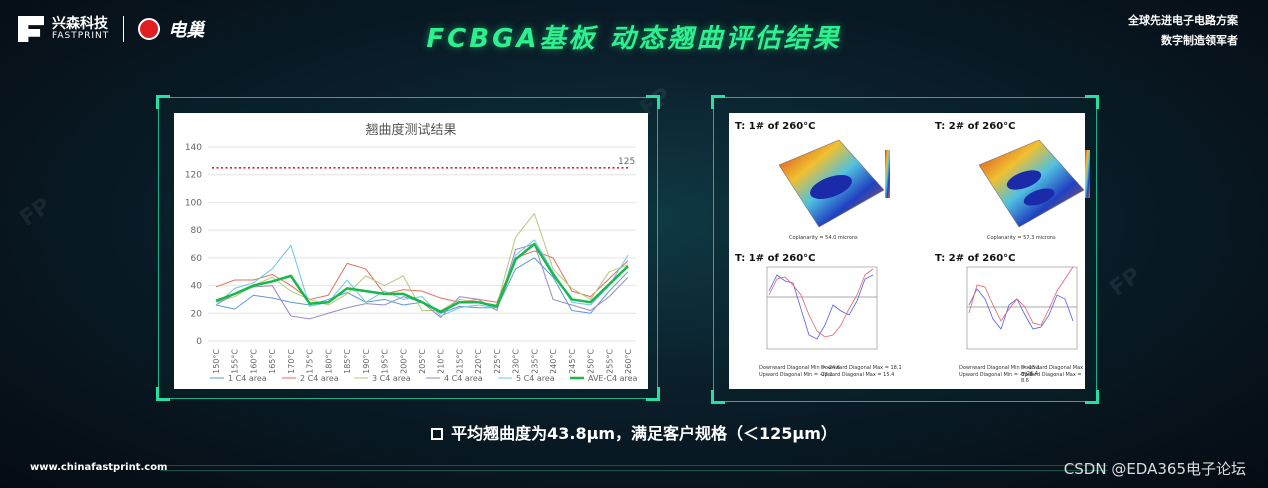 The width and height of the screenshot is (1268, 488). What do you see at coordinates (999, 368) in the screenshot?
I see `diag-note-2a: Downward Diagonal Min = -15.1` at bounding box center [999, 368].